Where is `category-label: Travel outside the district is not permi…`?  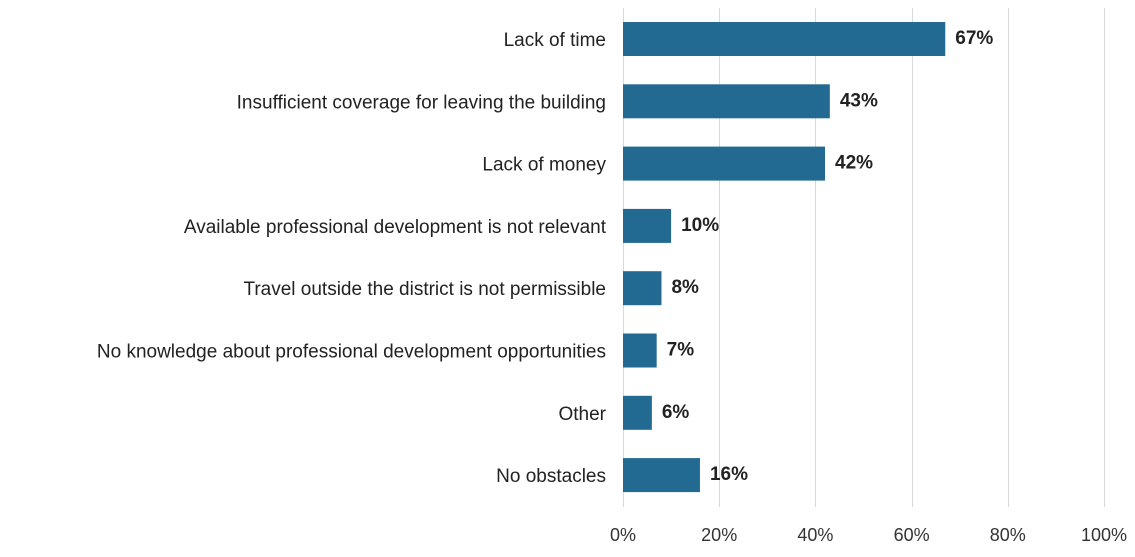
category-label: Travel outside the district is not permi… is located at coordinates (424, 289).